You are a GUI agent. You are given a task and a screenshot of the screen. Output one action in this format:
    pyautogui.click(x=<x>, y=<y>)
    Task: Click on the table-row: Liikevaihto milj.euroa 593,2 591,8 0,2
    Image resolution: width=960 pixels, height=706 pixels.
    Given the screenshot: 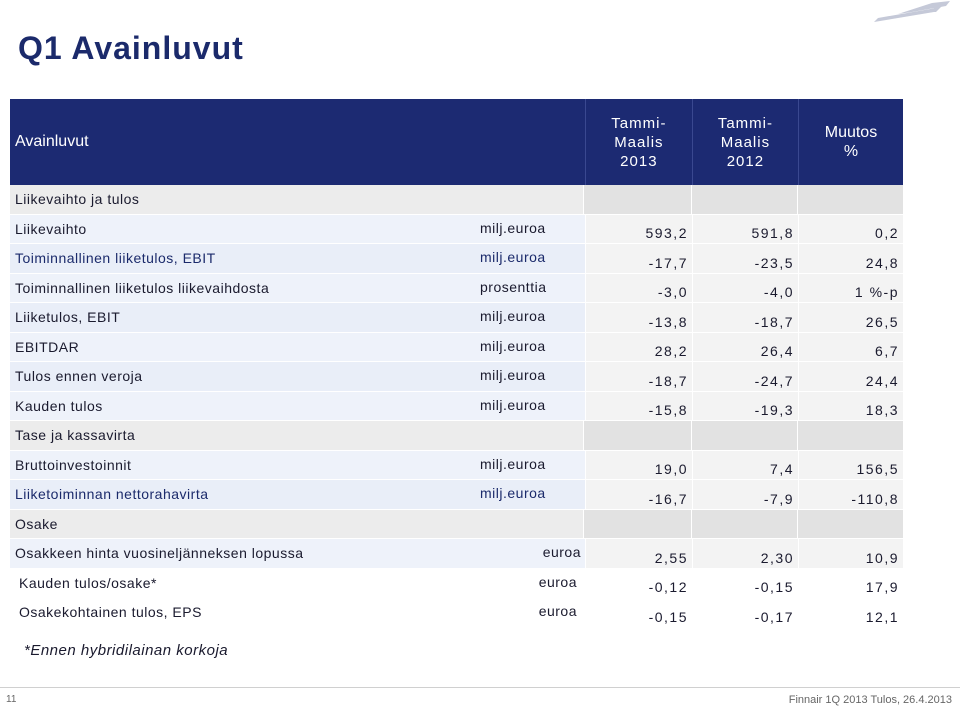 What is the action you would take?
    pyautogui.click(x=456, y=229)
    